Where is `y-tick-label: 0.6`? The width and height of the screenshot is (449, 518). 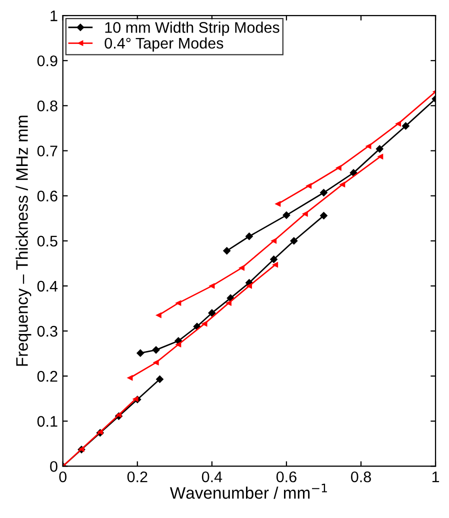 y-tick-label: 0.6 is located at coordinates (47, 196).